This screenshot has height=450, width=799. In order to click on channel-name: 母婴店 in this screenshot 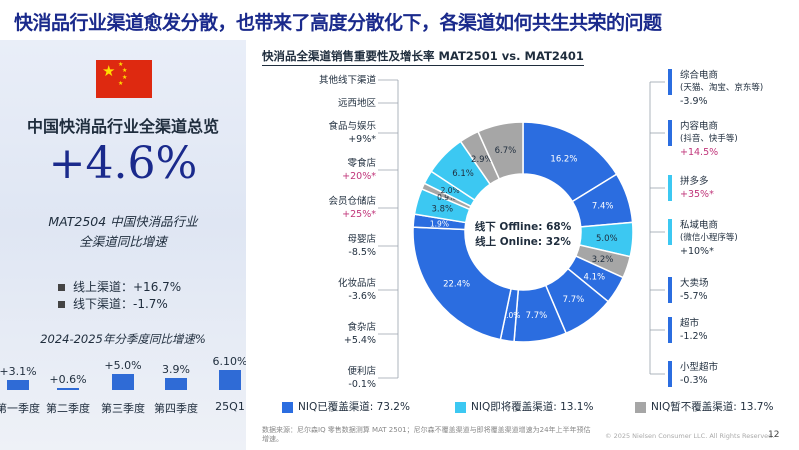, I will do `click(361, 239)`.